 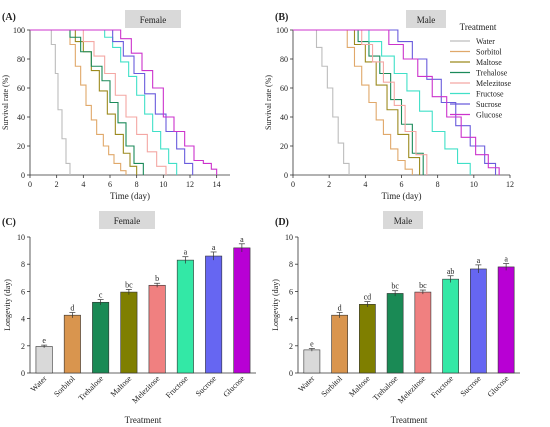 I want to click on survival-line-sucrose, so click(x=395, y=102).